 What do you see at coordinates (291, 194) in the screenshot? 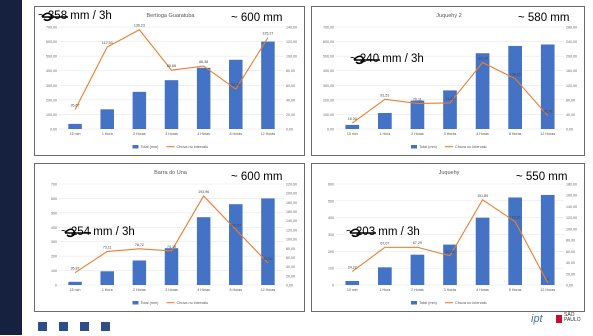
I see `y-right-tick-label: 200,00` at bounding box center [291, 194].